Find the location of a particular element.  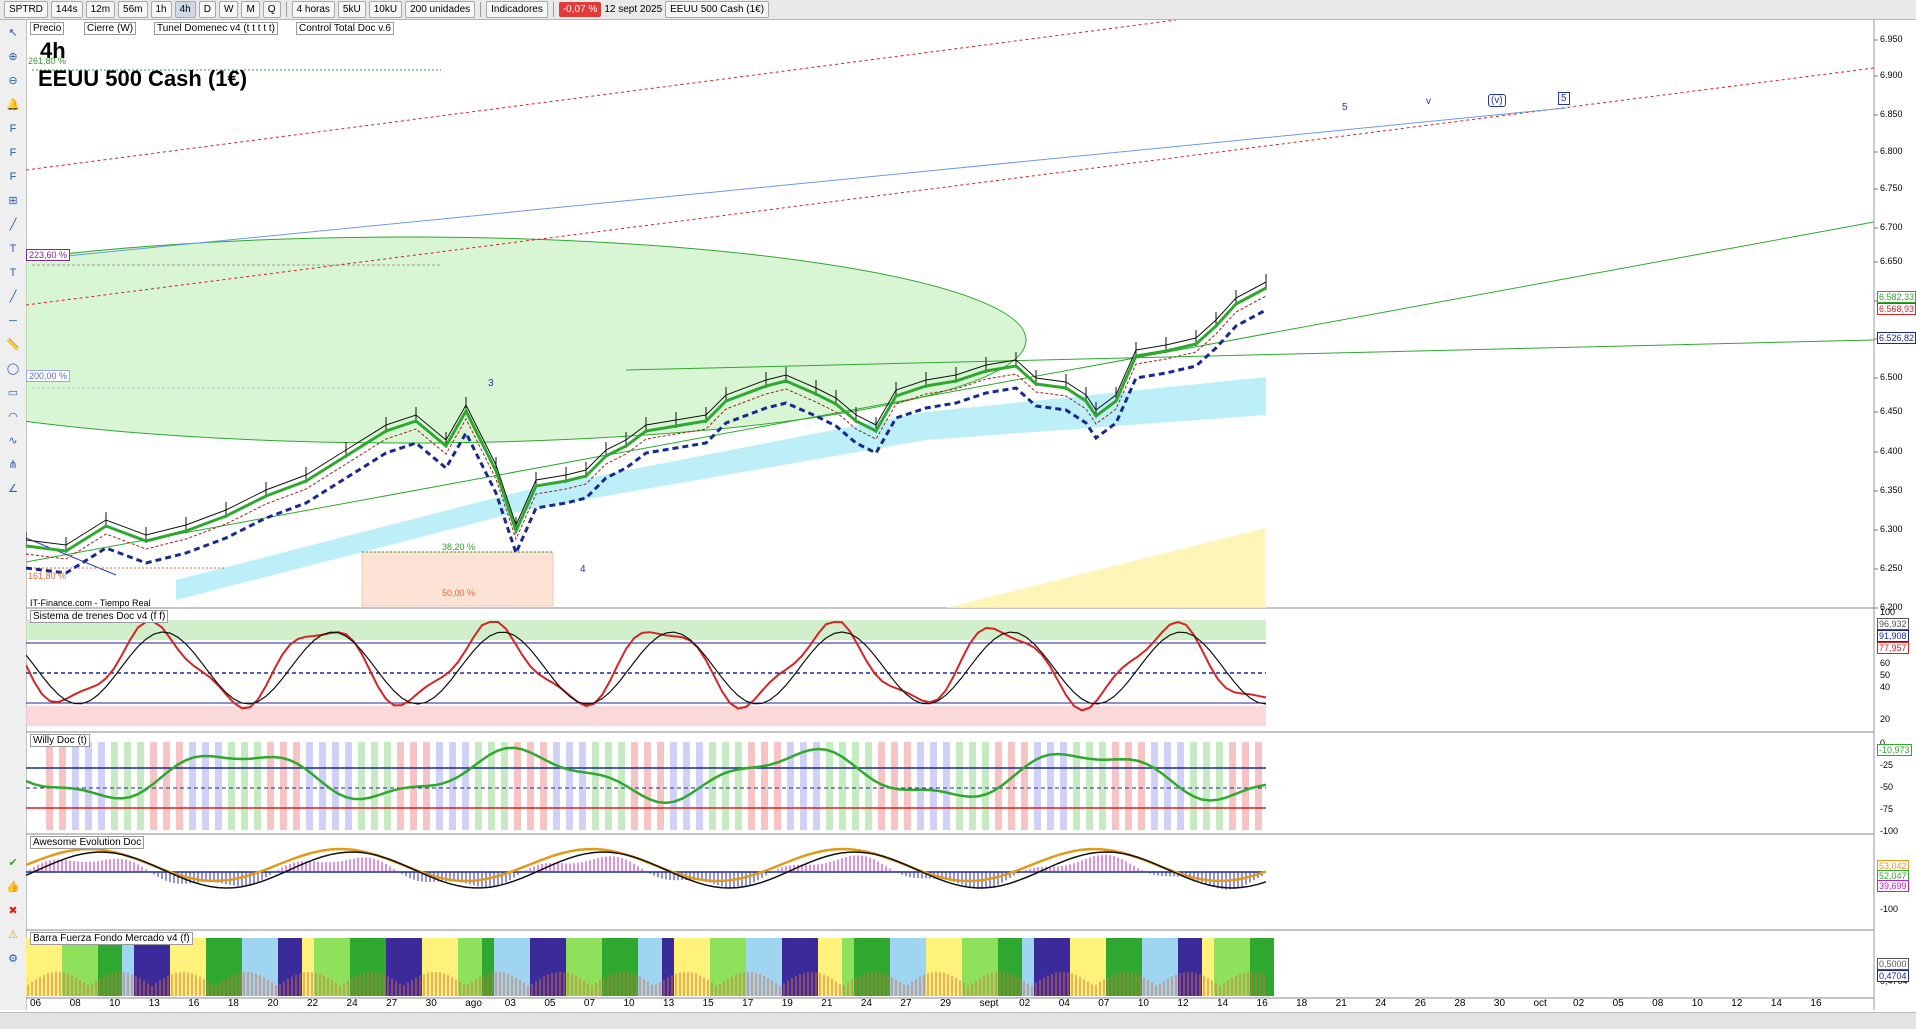

interval-1h: 1h is located at coordinates (161, 9).